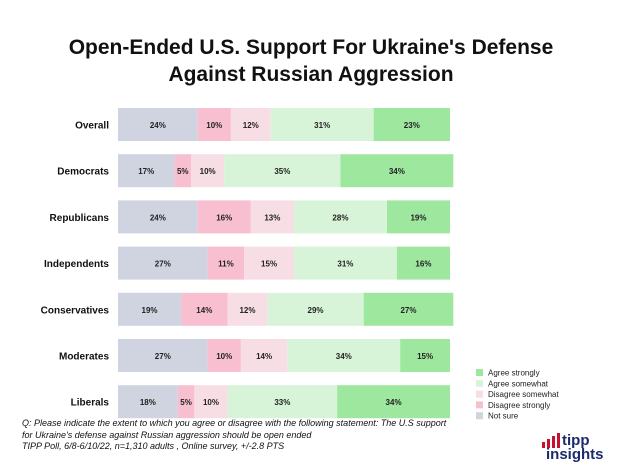 The image size is (622, 469). What do you see at coordinates (84, 357) in the screenshot?
I see `category-label-moderates: Moderates` at bounding box center [84, 357].